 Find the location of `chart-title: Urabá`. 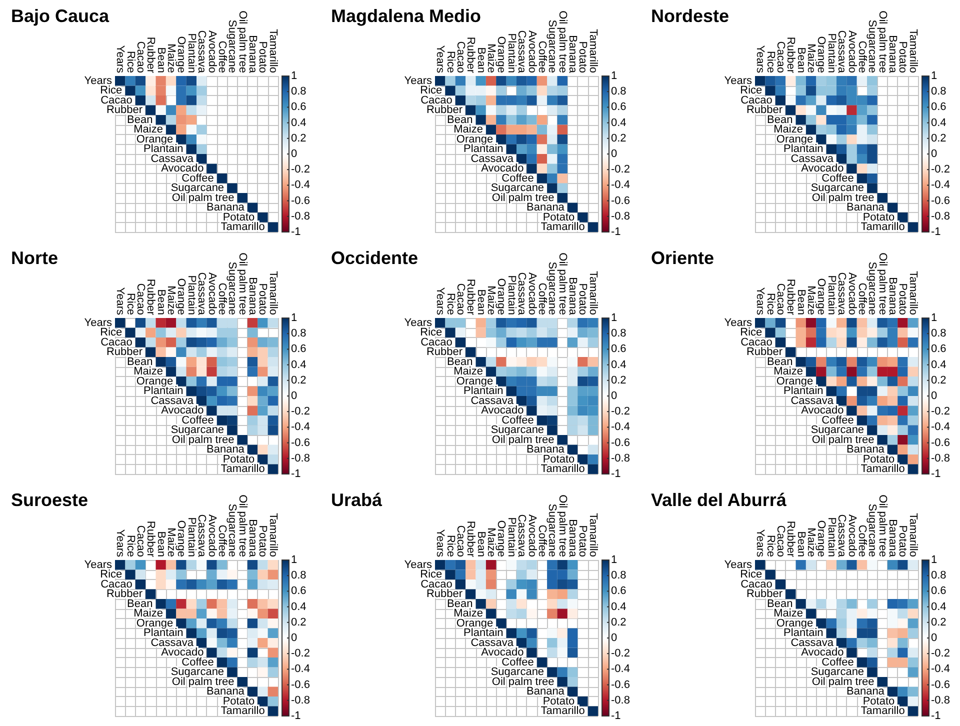

chart-title: Urabá is located at coordinates (357, 500).